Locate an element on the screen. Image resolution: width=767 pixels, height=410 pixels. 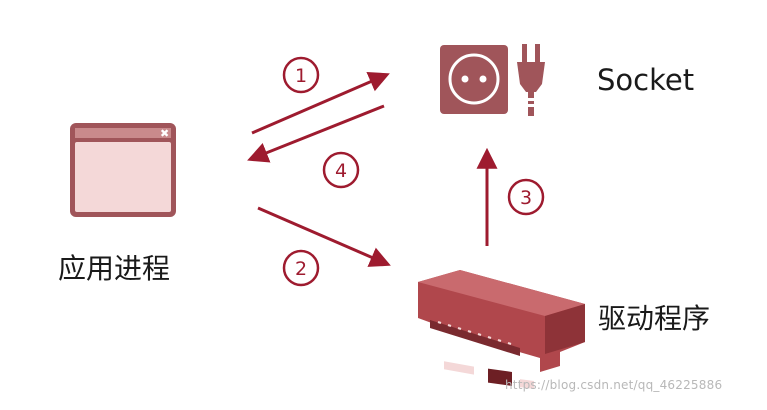
step-badge-1: 1 is located at coordinates (301, 75).